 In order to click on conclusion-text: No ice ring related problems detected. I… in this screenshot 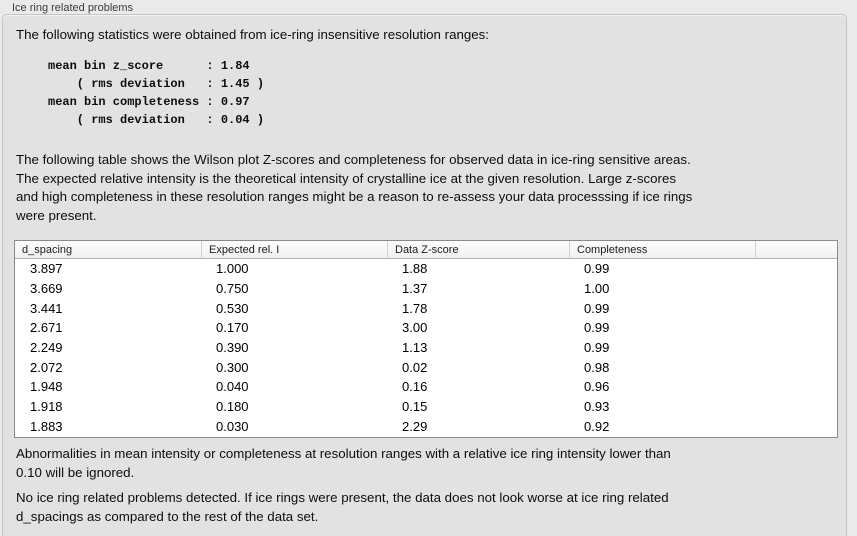, I will do `click(342, 507)`.